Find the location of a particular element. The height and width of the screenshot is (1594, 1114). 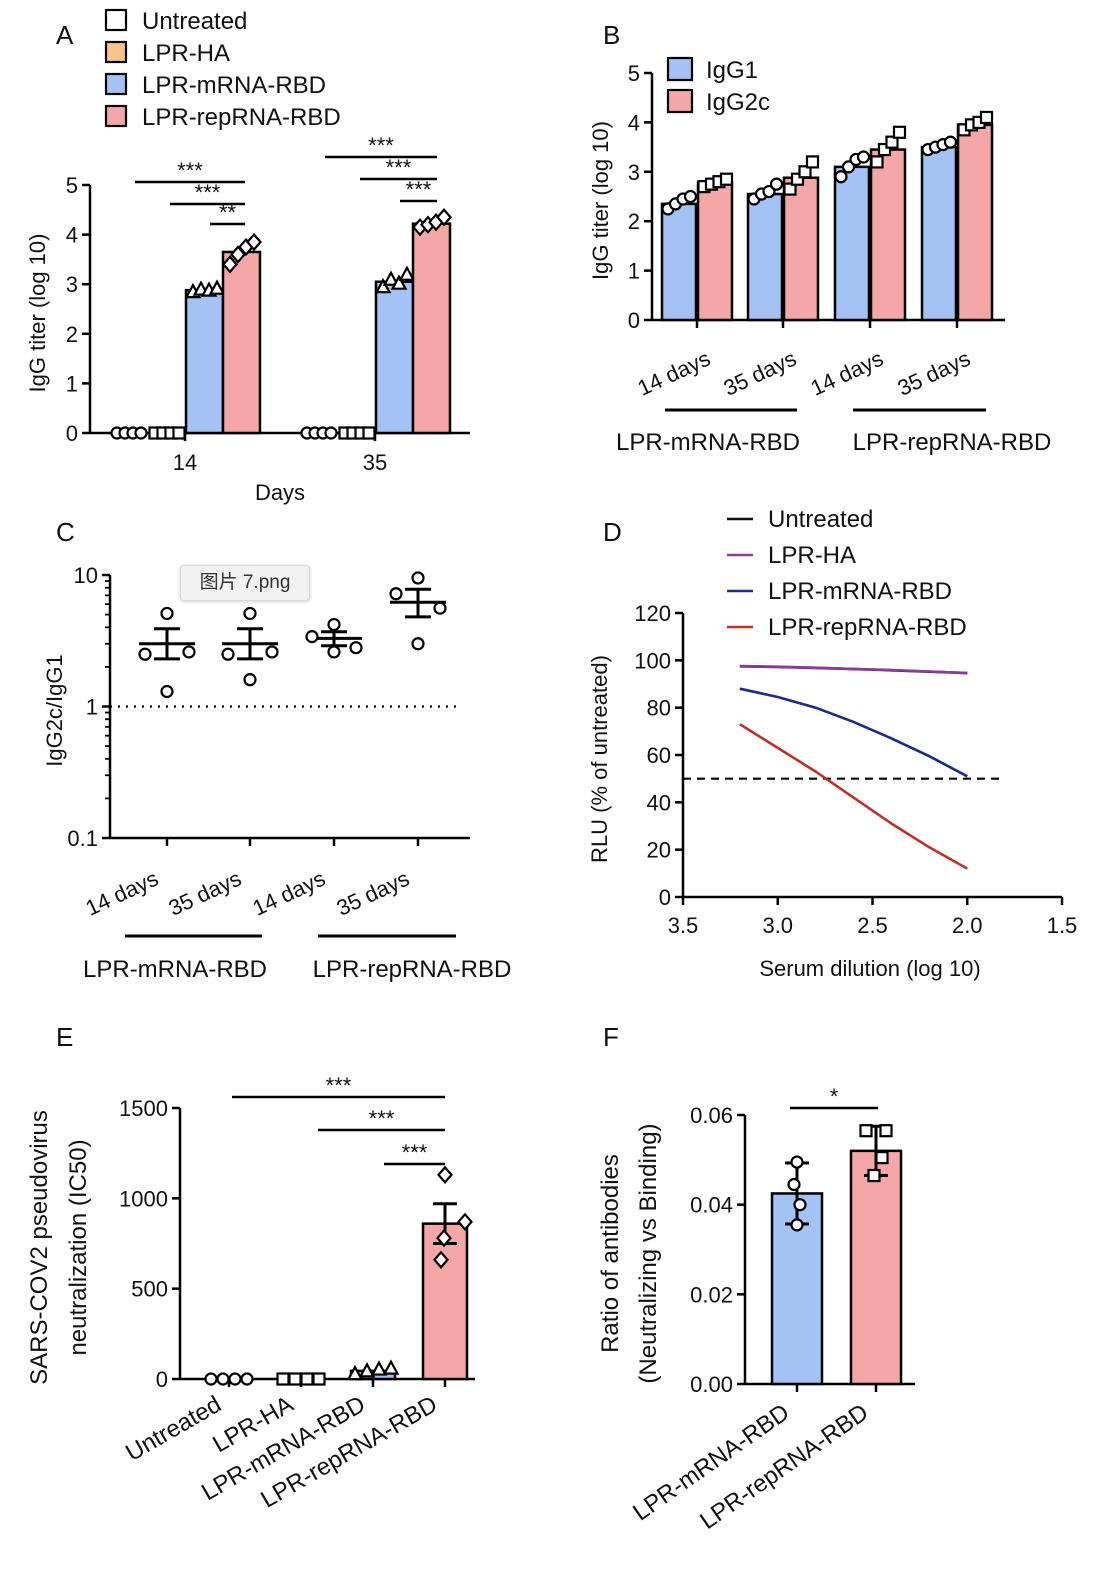

b-y-tick-label: 2 is located at coordinates (634, 221).